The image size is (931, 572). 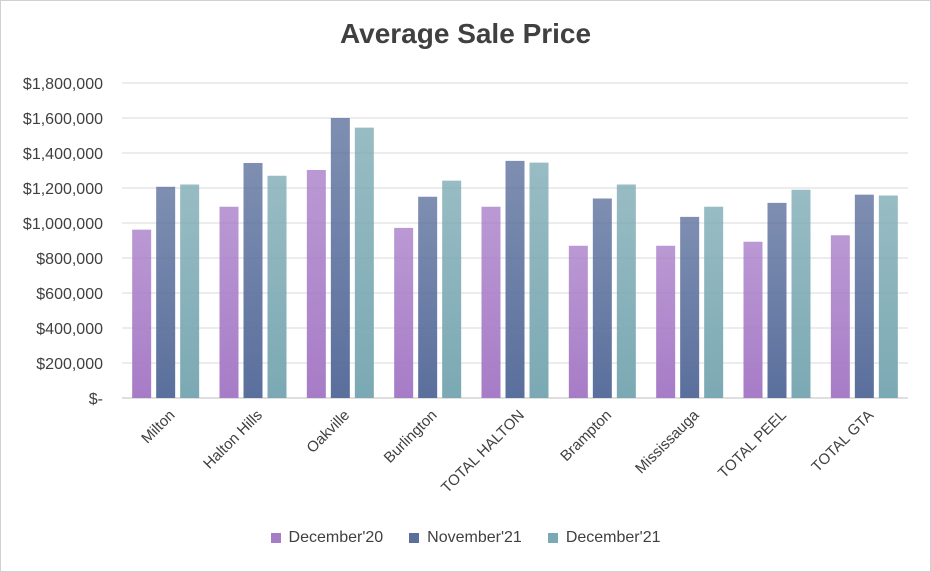 I want to click on legend-item: December'21, so click(x=604, y=538).